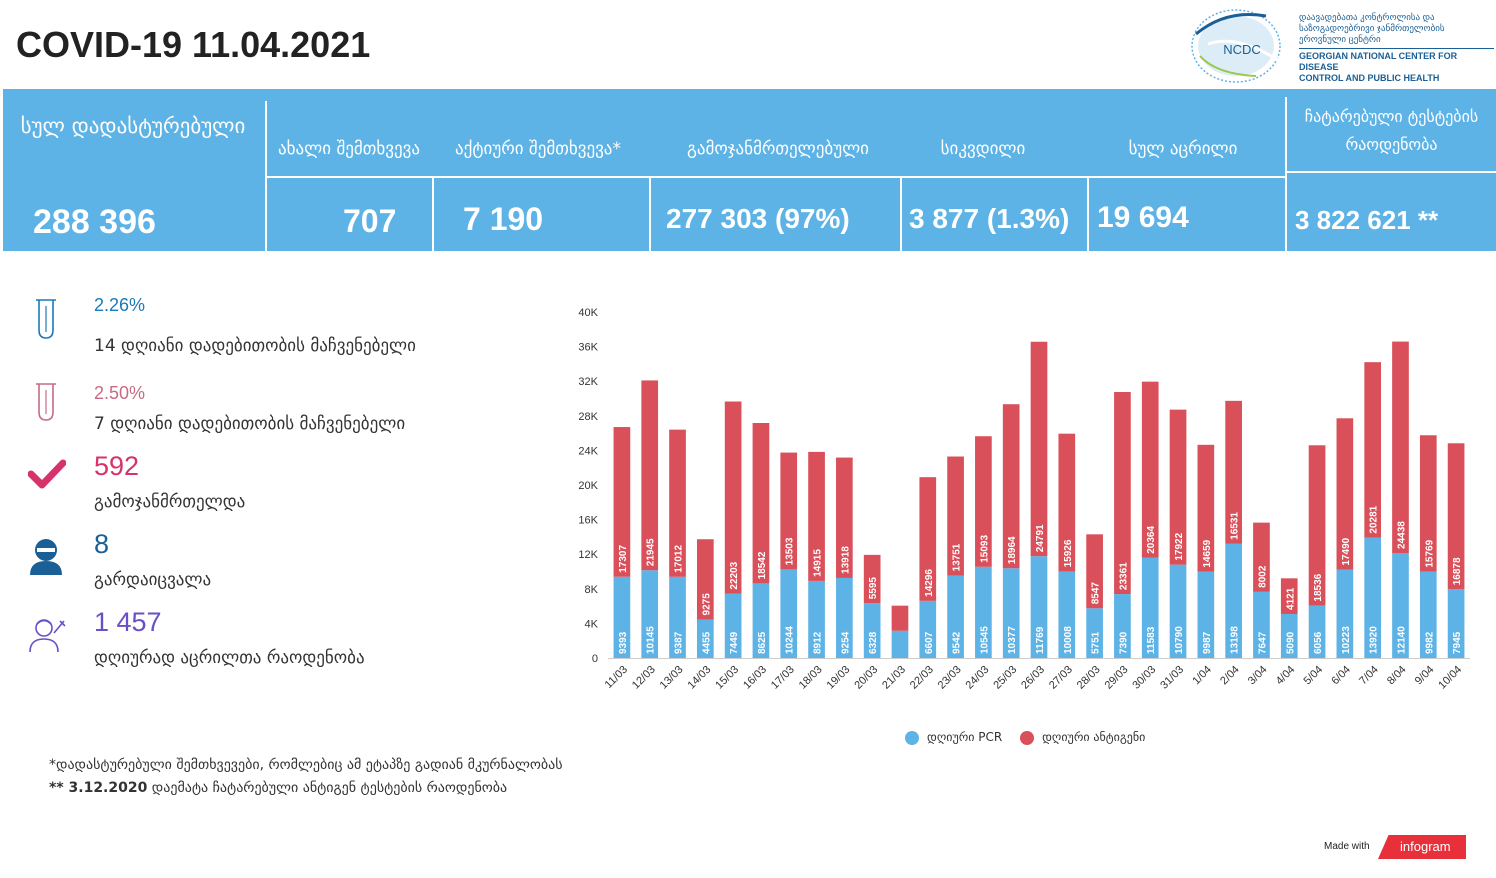 The height and width of the screenshot is (878, 1496). Describe the element at coordinates (790, 551) in the screenshot. I see `bar-antigen-label: 13503` at that location.